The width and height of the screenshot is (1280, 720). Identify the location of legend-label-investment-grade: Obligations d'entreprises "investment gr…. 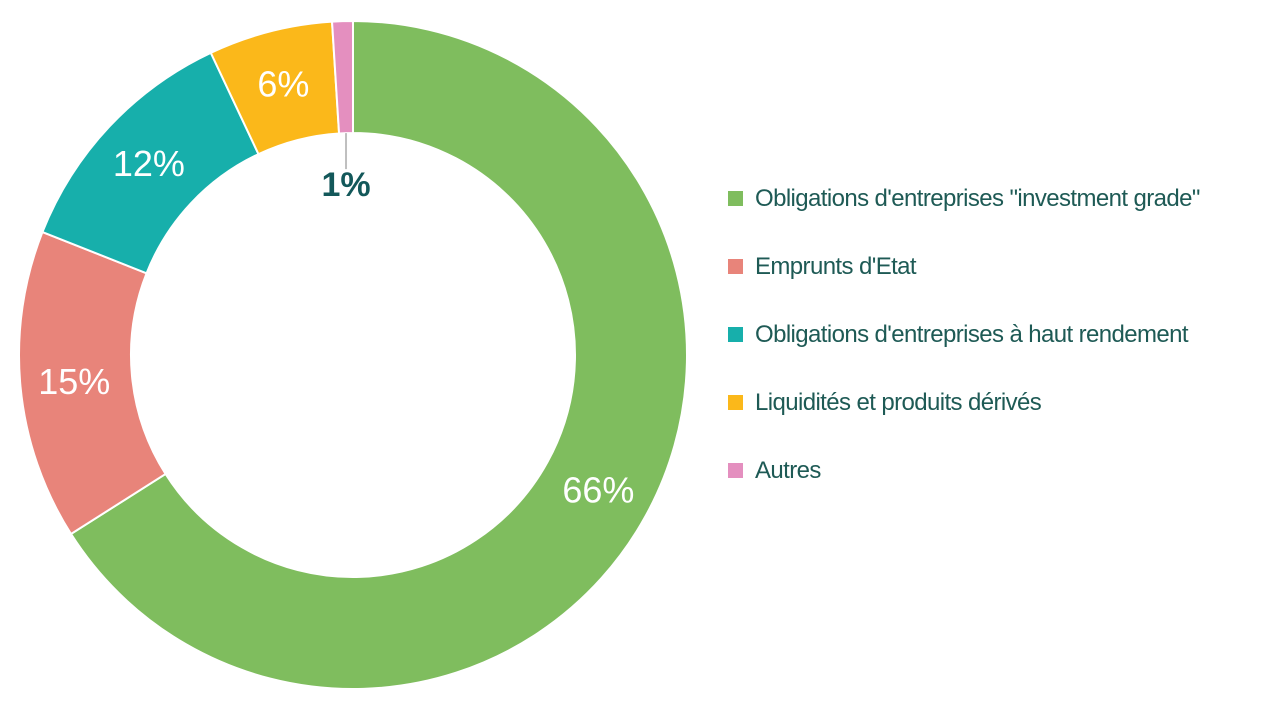
(977, 198).